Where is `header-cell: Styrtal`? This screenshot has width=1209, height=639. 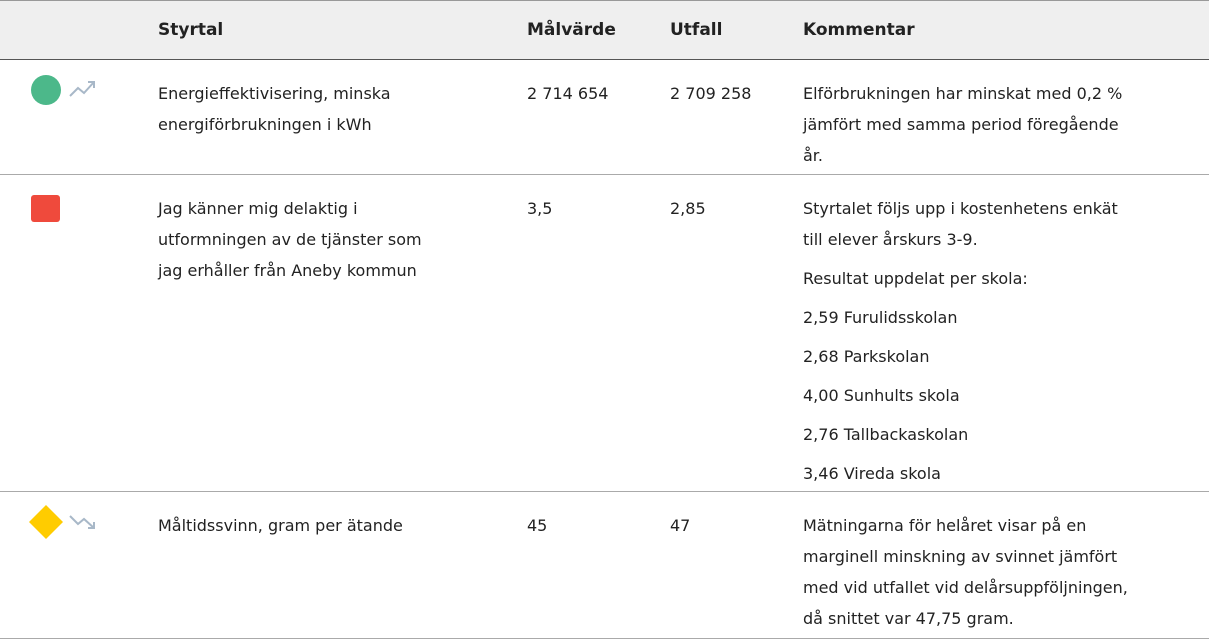
header-cell: Styrtal is located at coordinates (191, 30).